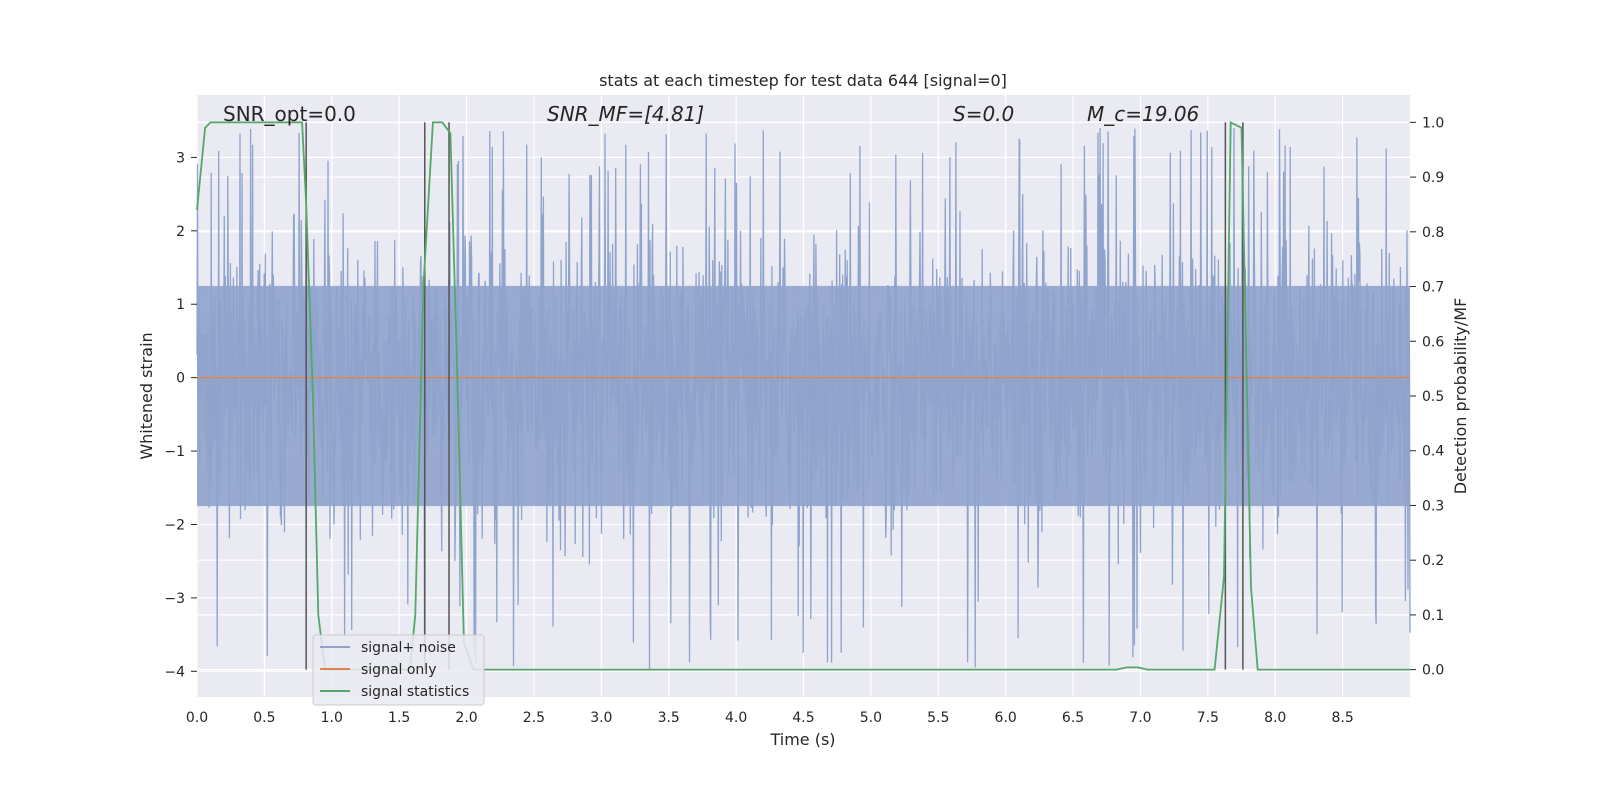 The image size is (1600, 800). I want to click on x-tick-label: 0.5, so click(264, 718).